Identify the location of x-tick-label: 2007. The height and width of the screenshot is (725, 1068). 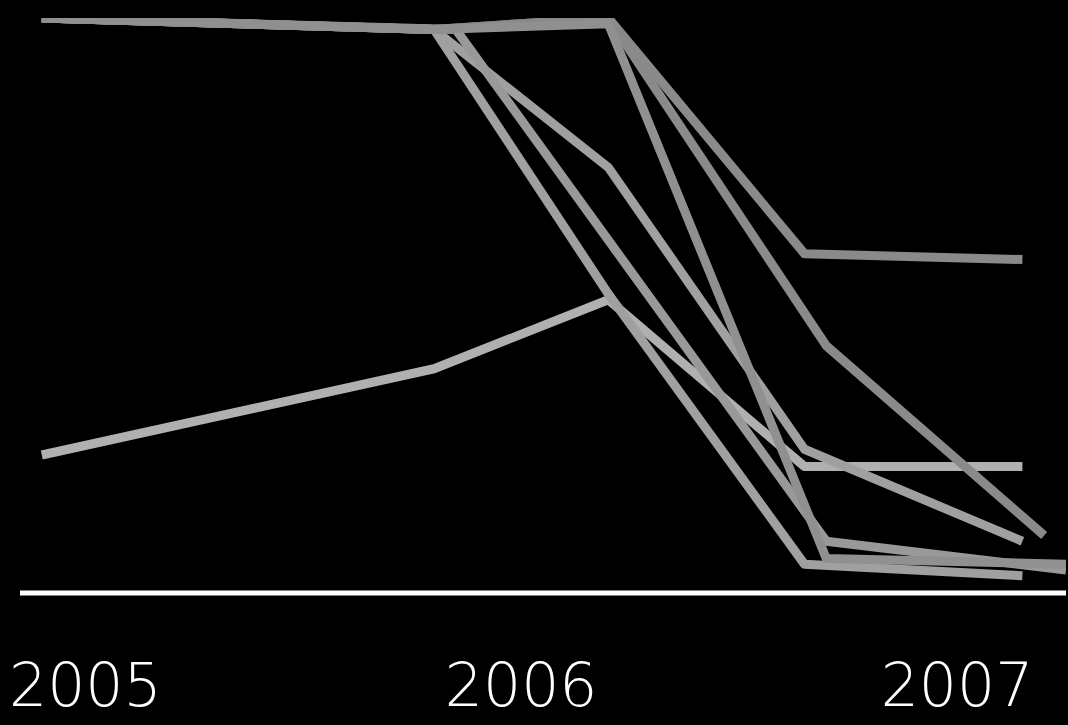
(957, 684).